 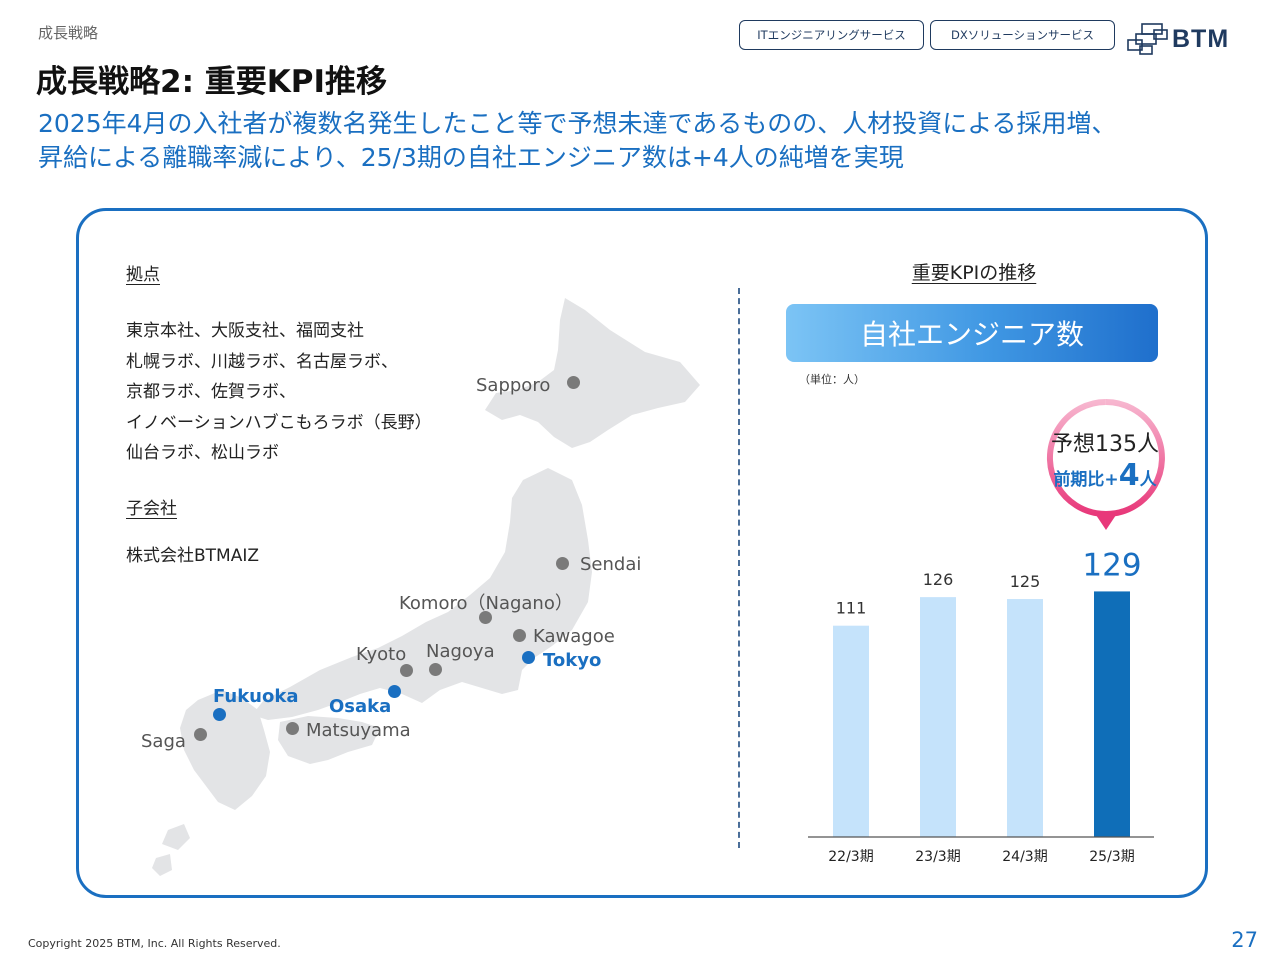 What do you see at coordinates (611, 564) in the screenshot?
I see `city-label-sendai: Sendai` at bounding box center [611, 564].